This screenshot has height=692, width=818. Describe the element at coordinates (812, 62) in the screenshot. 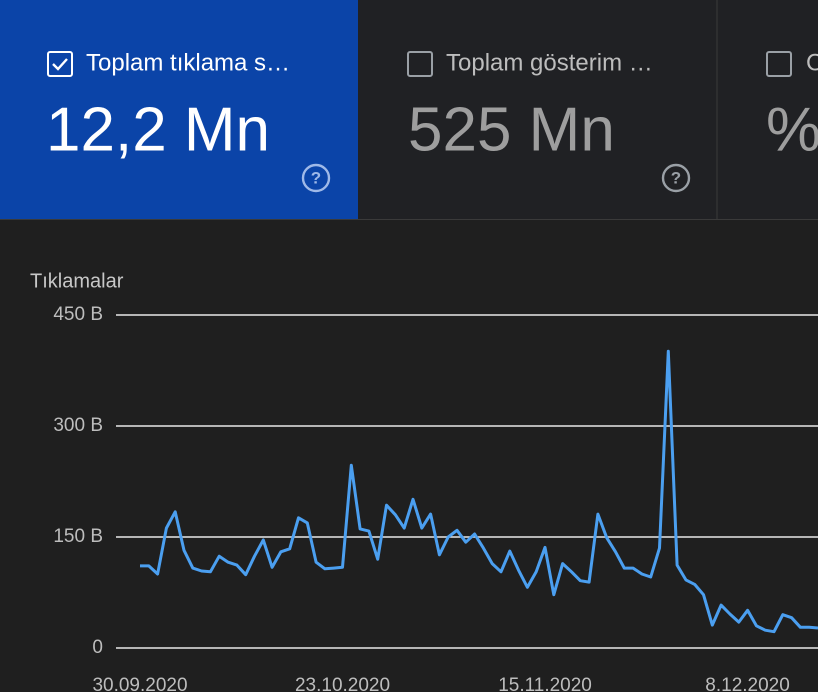

I see `card-title: C` at that location.